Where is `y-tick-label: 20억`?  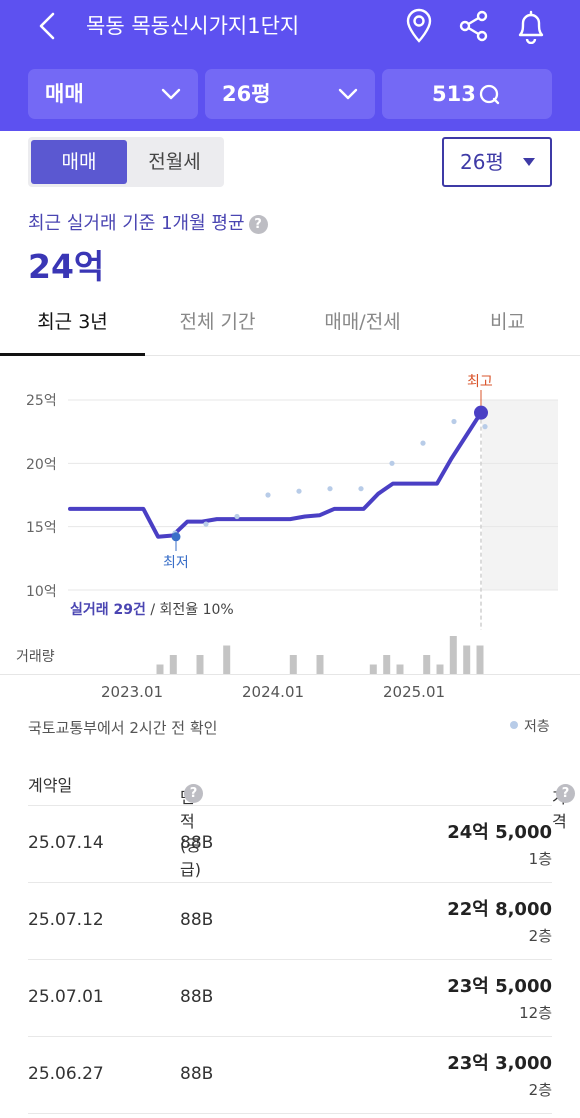
y-tick-label: 20억 is located at coordinates (41, 465).